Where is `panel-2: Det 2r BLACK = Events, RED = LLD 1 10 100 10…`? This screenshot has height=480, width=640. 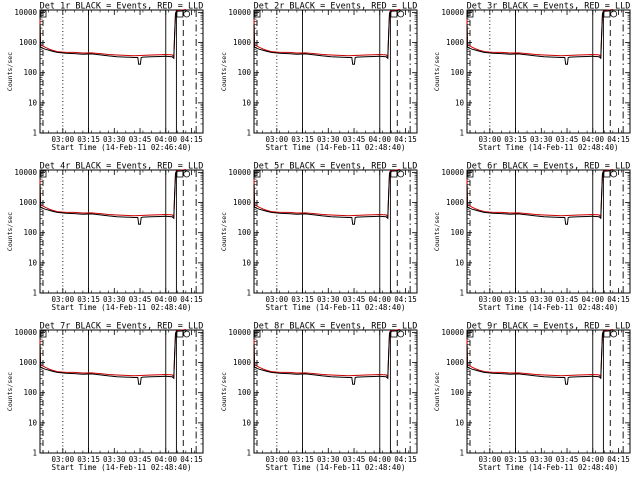
panel-2: Det 2r BLACK = Events, RED = LLD 1 10 100 10… is located at coordinates (319, 77).